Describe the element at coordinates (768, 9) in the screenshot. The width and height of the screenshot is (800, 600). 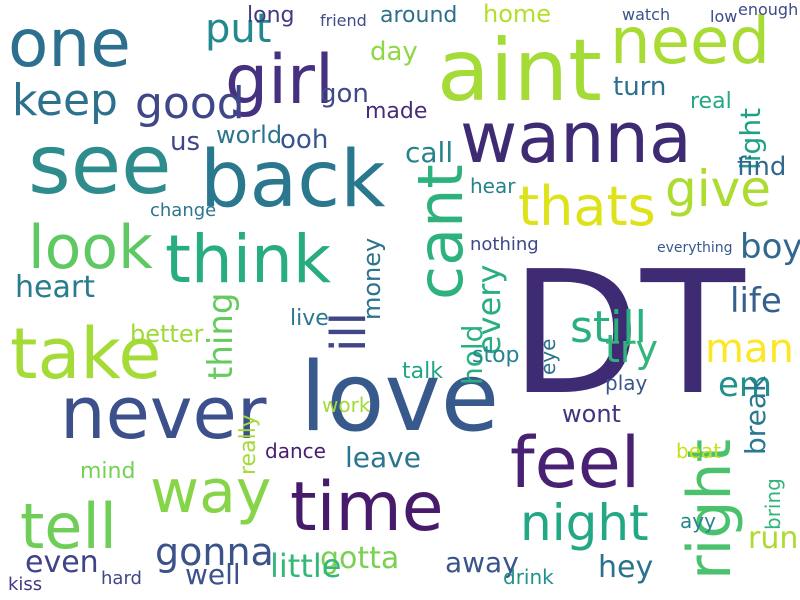
I see `word-enough: enough` at that location.